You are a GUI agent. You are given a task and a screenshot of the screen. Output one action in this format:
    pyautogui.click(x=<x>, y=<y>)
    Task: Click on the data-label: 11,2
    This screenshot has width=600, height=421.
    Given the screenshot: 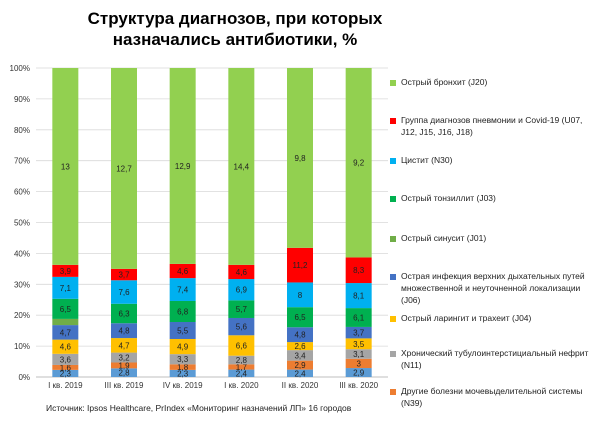 What is the action you would take?
    pyautogui.click(x=301, y=265)
    